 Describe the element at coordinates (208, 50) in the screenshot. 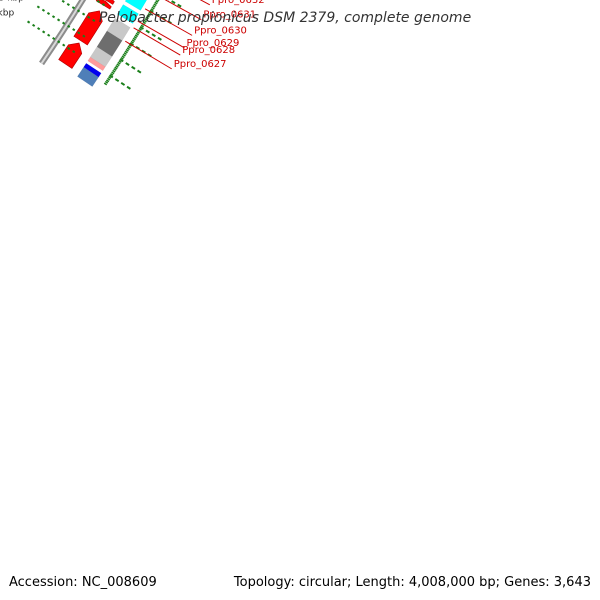

I see `gene-label: Ppro_0628` at that location.